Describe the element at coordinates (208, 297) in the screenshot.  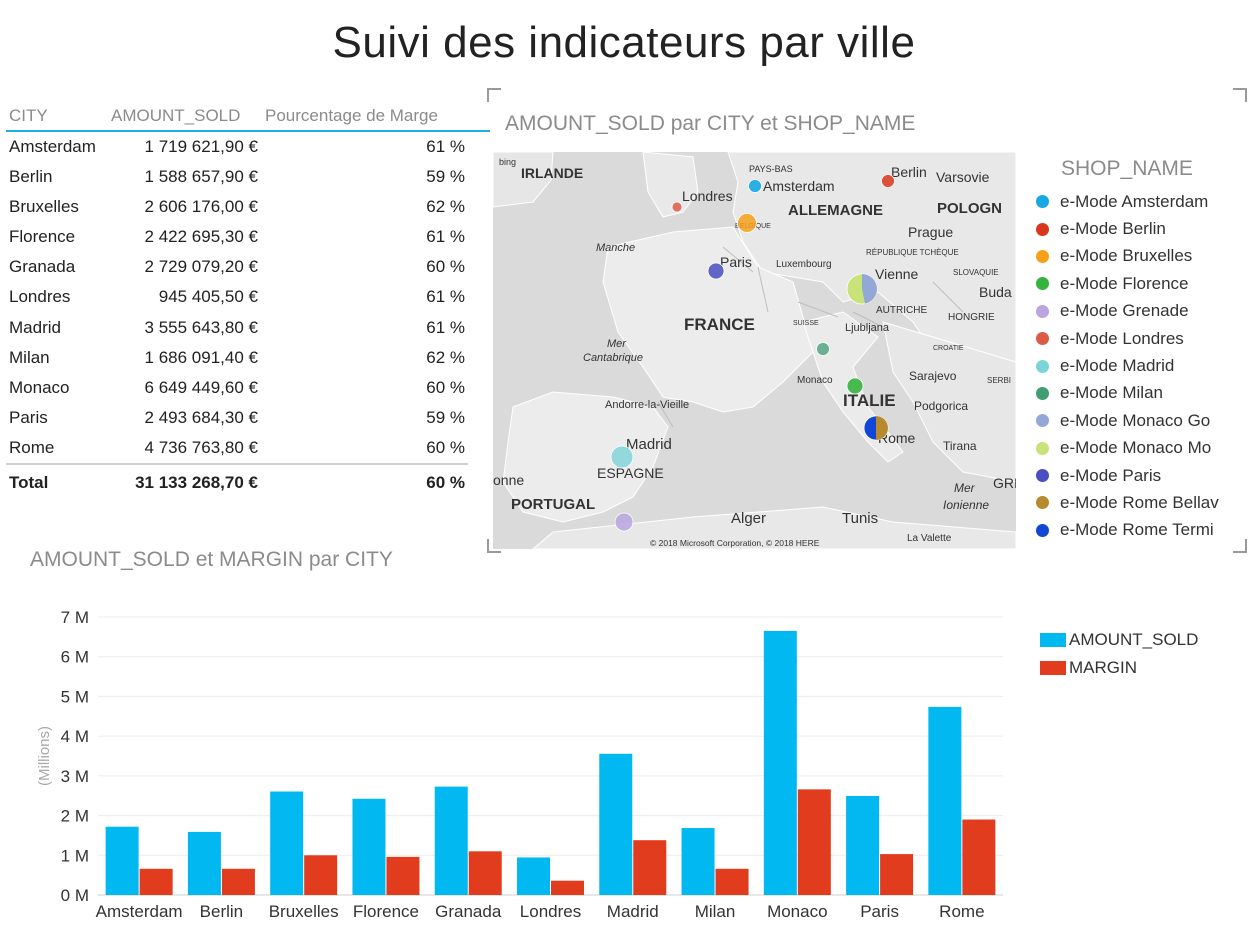
I see `cell-amount: 945 405,50 €` at that location.